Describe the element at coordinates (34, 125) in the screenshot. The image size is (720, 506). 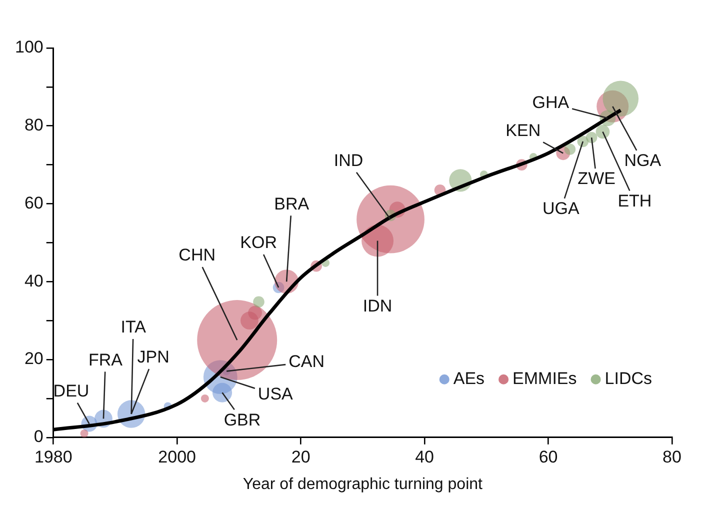
I see `y-tick-label: 80` at that location.